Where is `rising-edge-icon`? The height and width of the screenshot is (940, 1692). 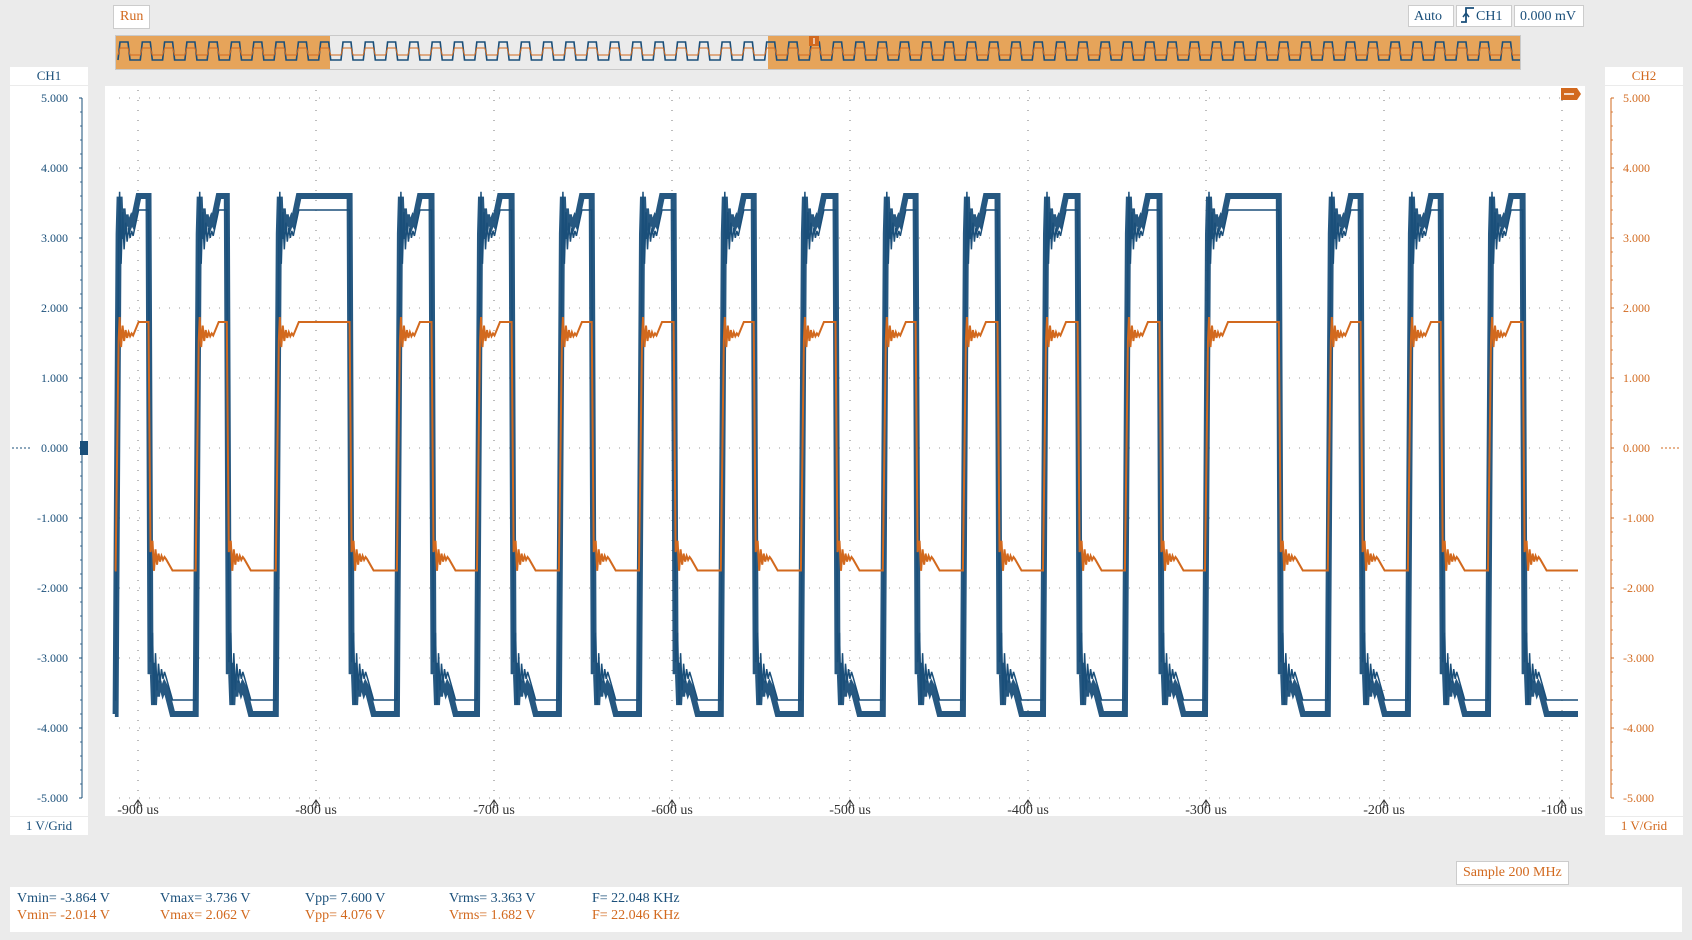
rising-edge-icon is located at coordinates (1467, 15).